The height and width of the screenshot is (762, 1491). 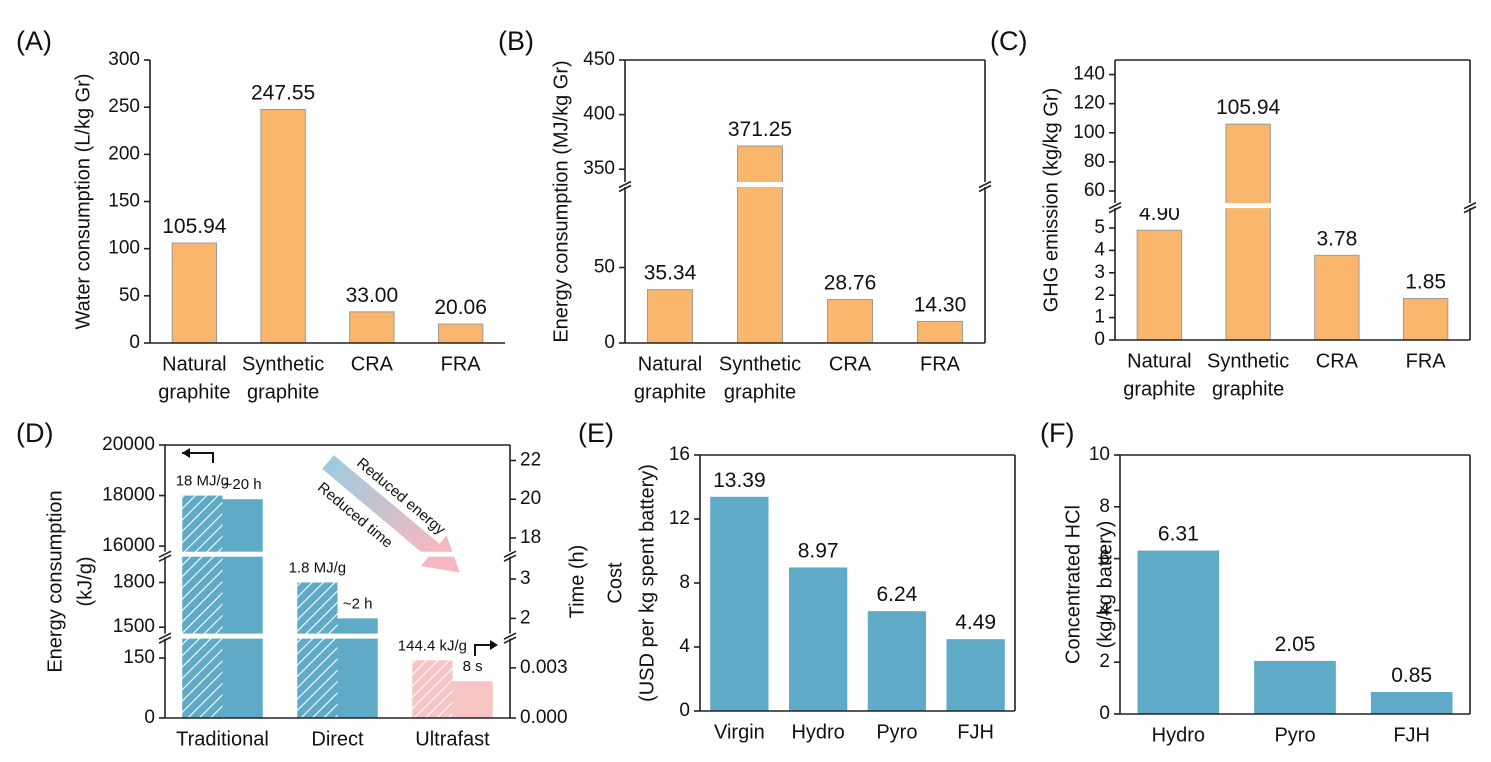 What do you see at coordinates (34, 433) in the screenshot?
I see `panel-label: (D)` at bounding box center [34, 433].